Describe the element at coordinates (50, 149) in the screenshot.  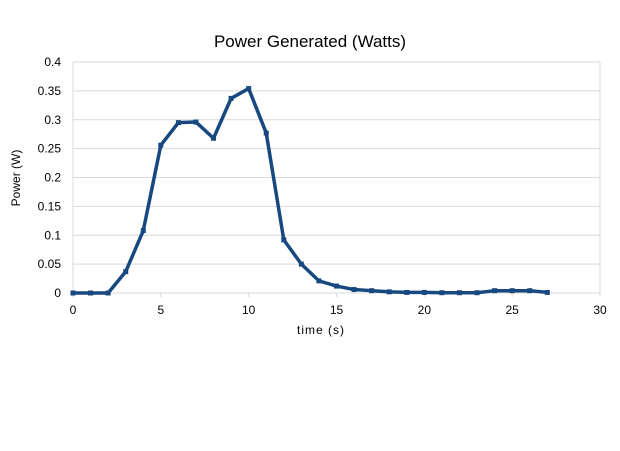
I see `y-tick-label: 0.25` at that location.